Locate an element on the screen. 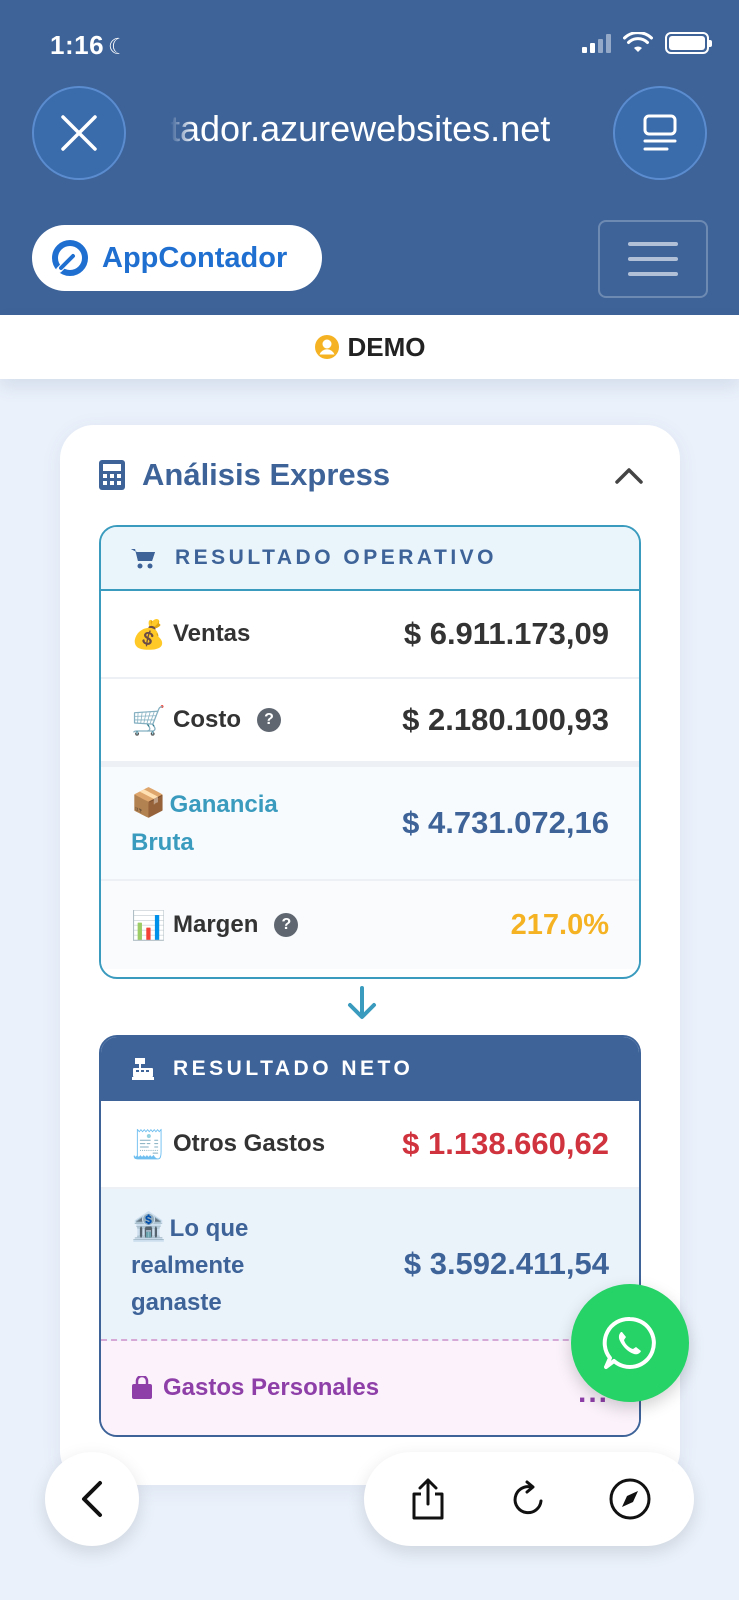  whatsapp-button is located at coordinates (630, 1343).